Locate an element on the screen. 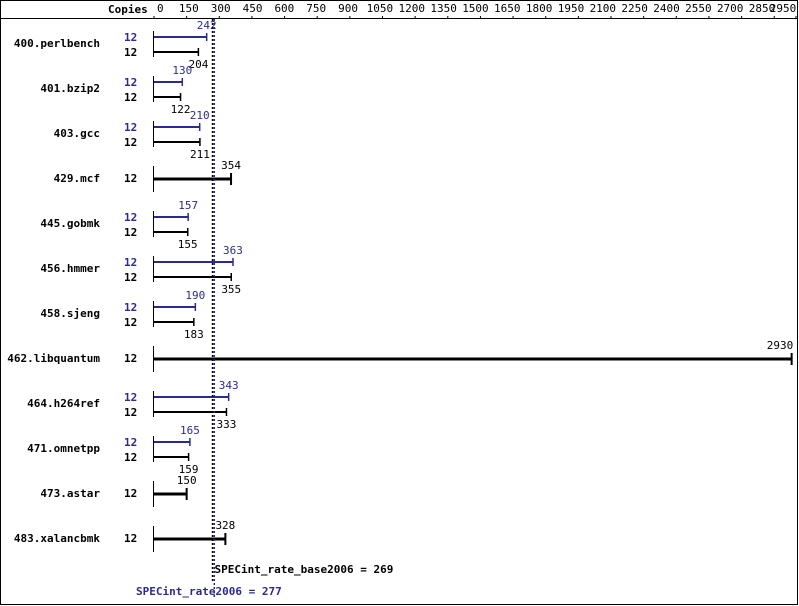 This screenshot has height=606, width=799. value-label: 183 is located at coordinates (194, 334).